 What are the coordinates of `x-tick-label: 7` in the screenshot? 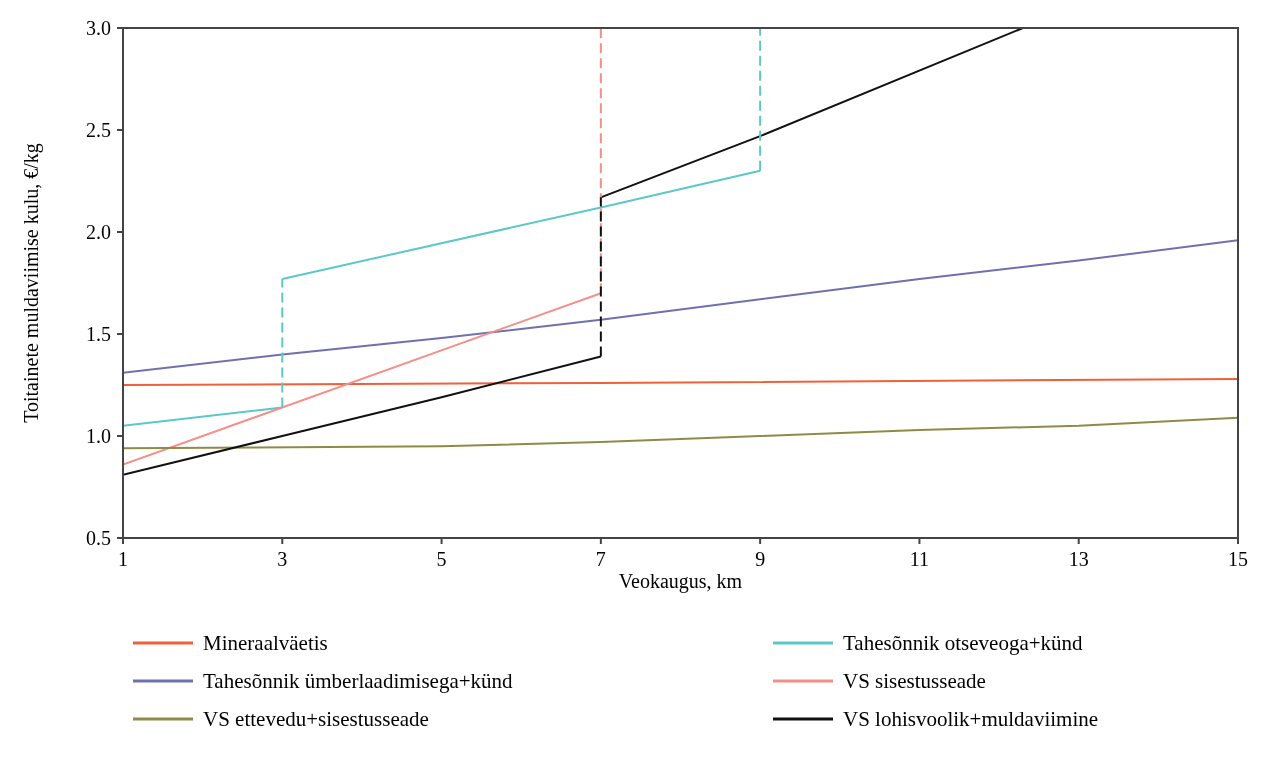 It's located at (600, 559).